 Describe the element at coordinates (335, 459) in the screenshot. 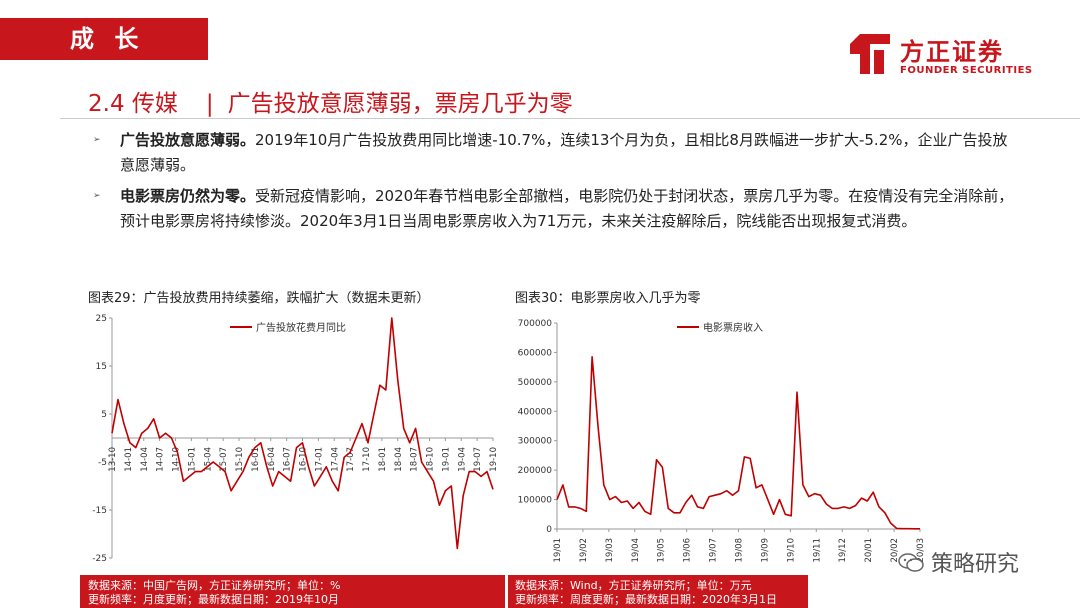

I see `x-tick-label: 17-04` at that location.